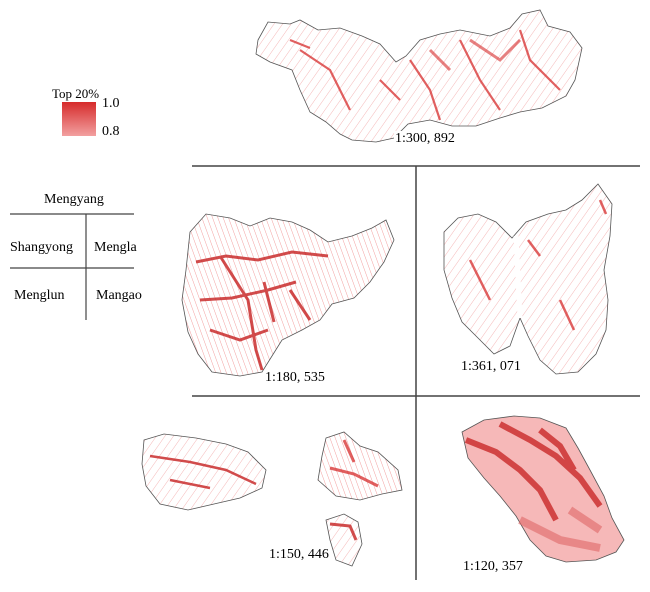  Describe the element at coordinates (425, 139) in the screenshot. I see `scale-label-mengyang: 1:300, 892` at that location.